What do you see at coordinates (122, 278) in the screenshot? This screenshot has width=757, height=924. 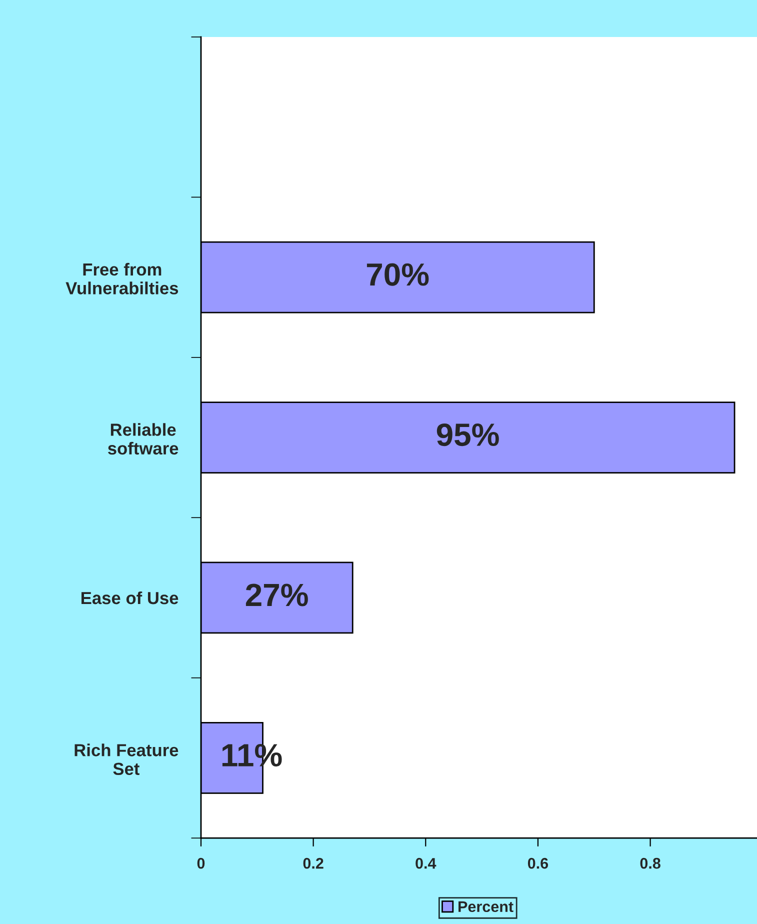 I see `y-tick-label: Free from Vulnerabilties` at bounding box center [122, 278].